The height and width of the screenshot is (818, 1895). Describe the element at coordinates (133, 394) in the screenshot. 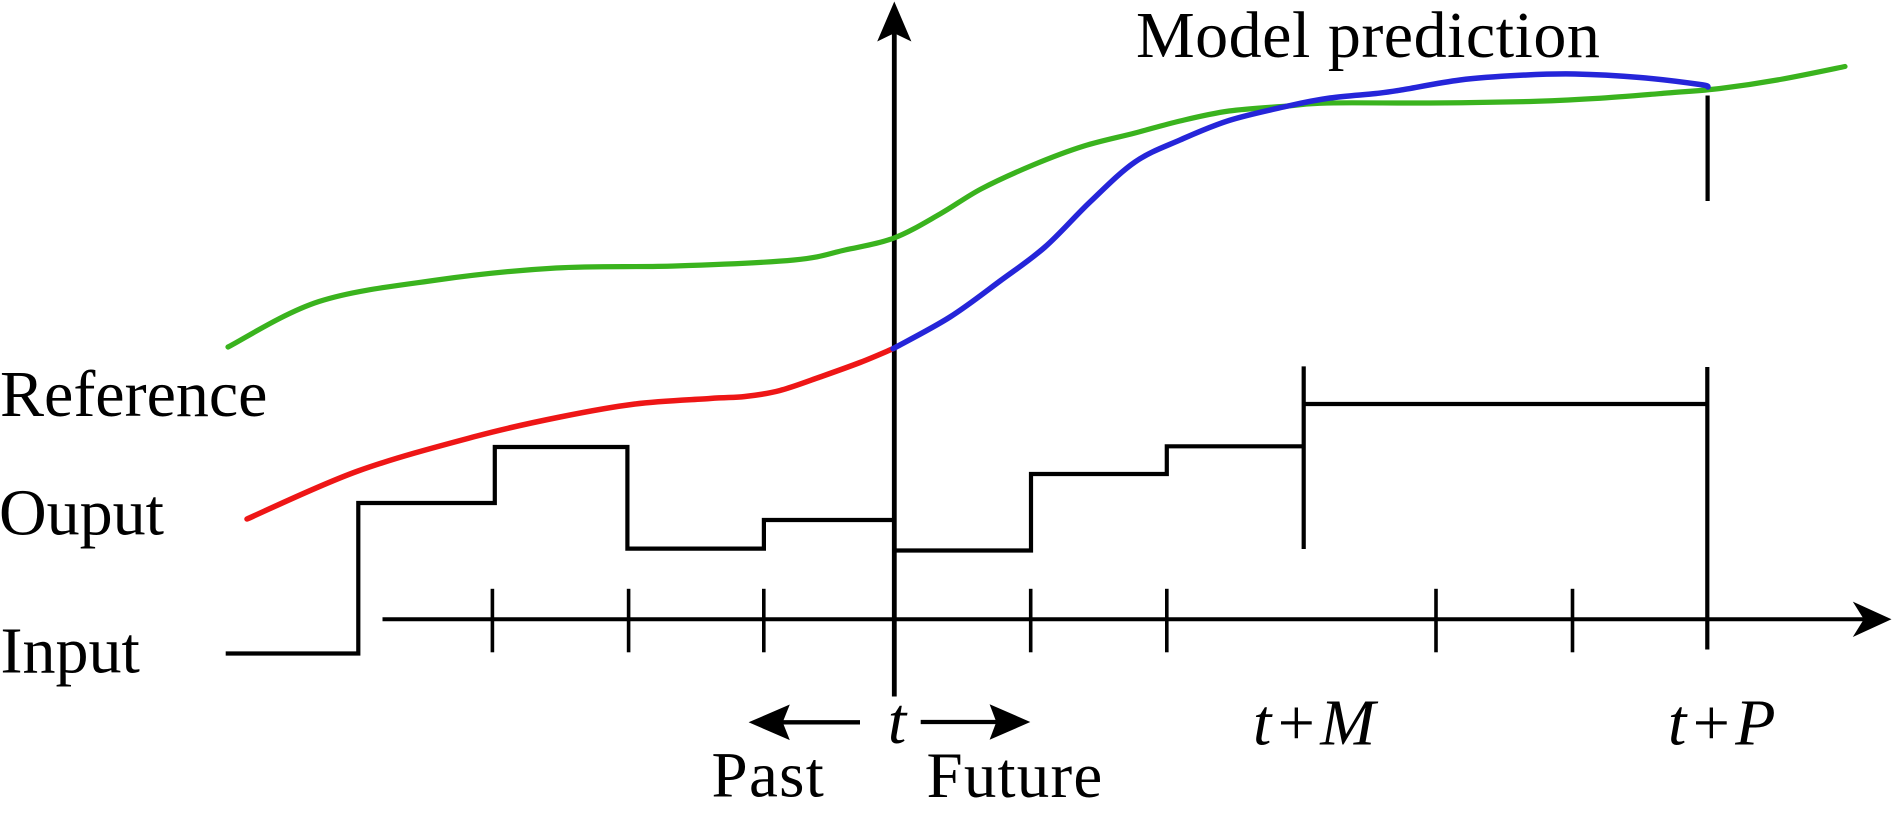

I see `svg-text: Reference` at that location.